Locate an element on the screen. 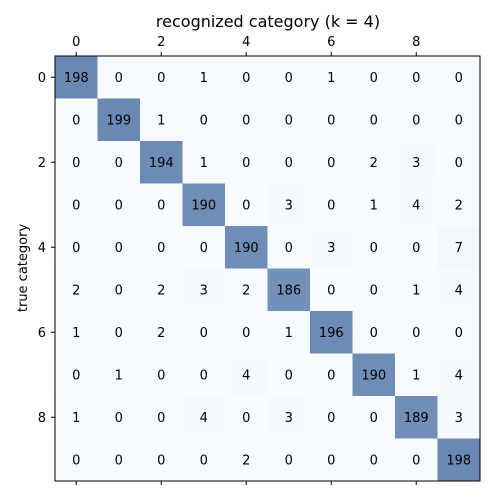 The height and width of the screenshot is (500, 500). cell-value-label-r3-c9: 2 is located at coordinates (459, 205).